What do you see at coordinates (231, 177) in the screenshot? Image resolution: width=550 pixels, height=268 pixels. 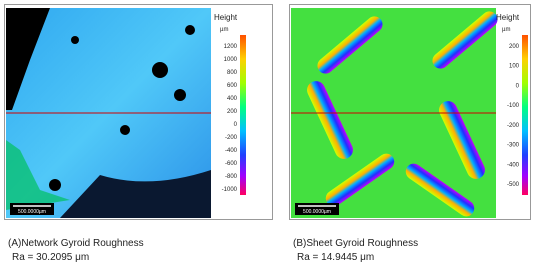 I see `colorbar-tick-label: -800` at bounding box center [231, 177].